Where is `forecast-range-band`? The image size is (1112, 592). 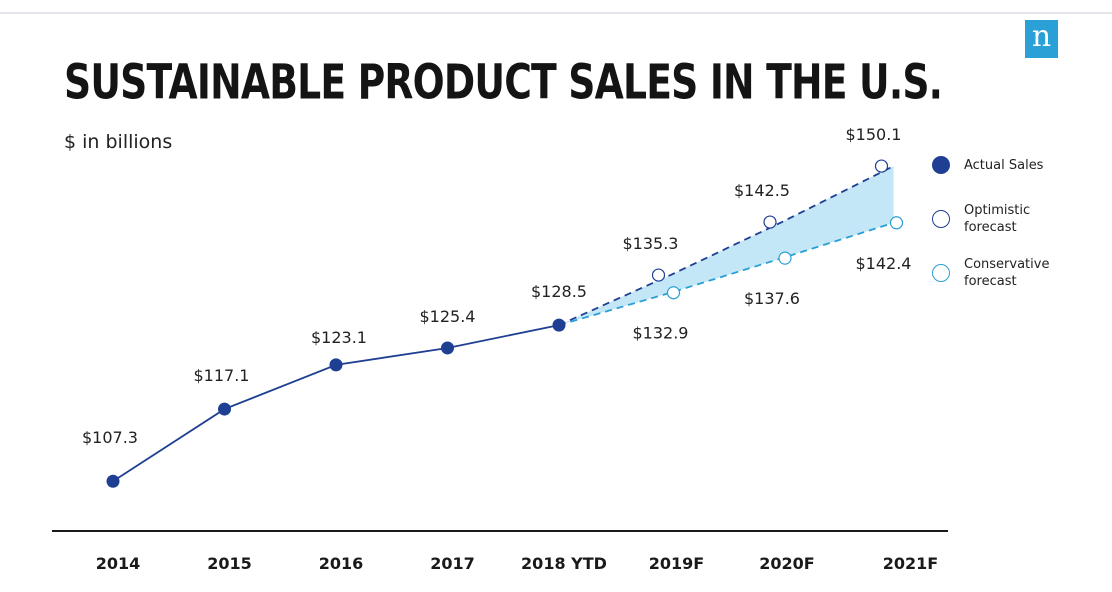
forecast-range-band is located at coordinates (726, 246).